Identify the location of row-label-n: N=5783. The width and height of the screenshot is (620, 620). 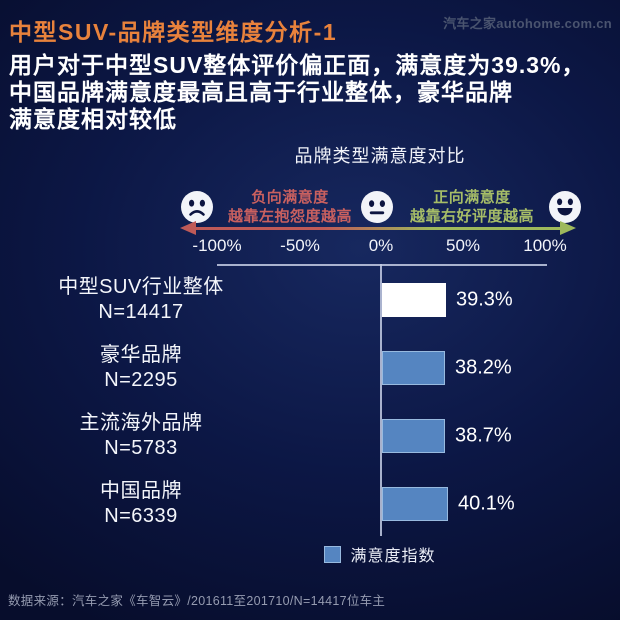
(141, 448).